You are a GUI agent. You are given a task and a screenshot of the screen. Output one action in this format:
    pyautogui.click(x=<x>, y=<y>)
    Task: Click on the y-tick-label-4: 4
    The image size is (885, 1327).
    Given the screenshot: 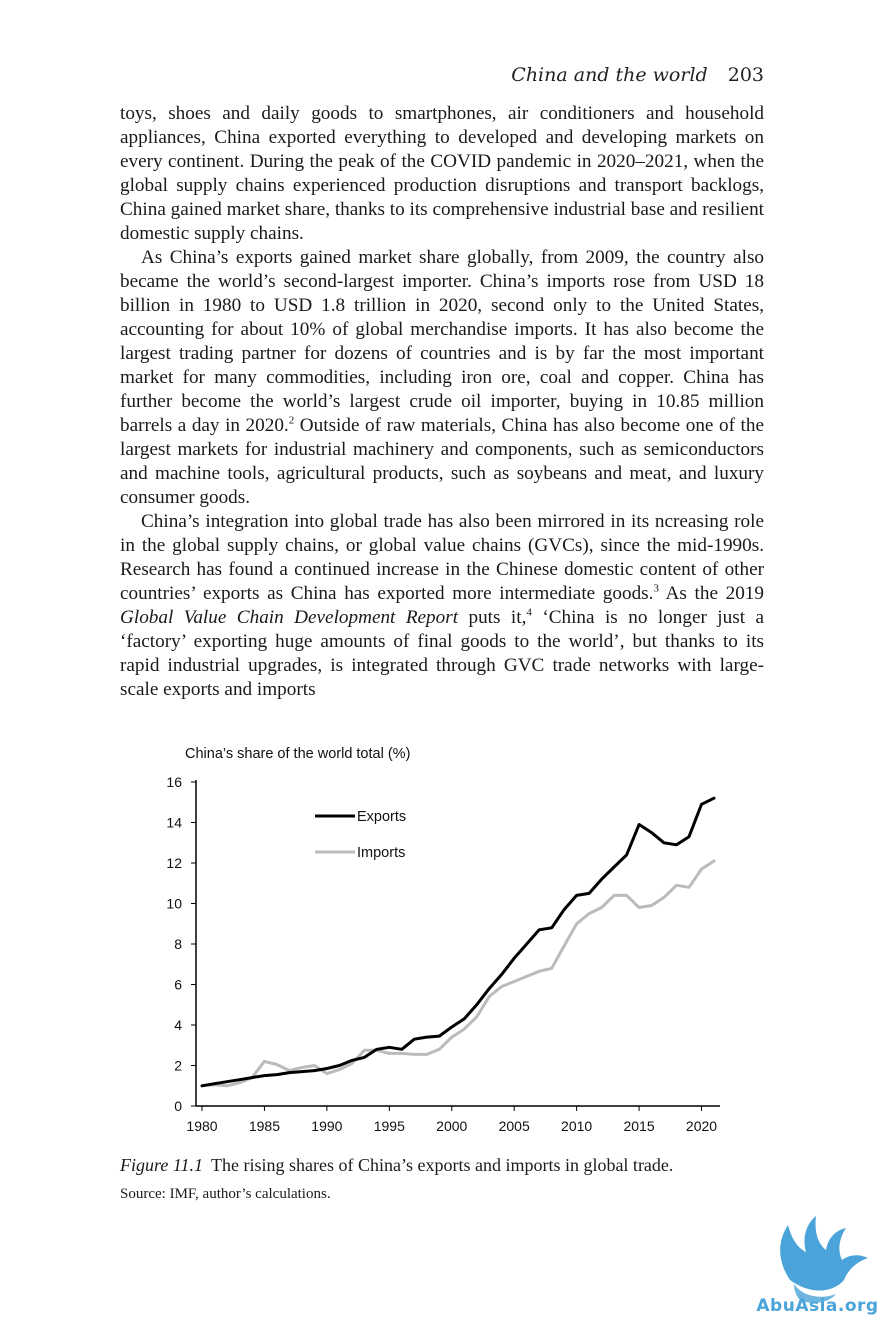 What is the action you would take?
    pyautogui.click(x=178, y=1025)
    